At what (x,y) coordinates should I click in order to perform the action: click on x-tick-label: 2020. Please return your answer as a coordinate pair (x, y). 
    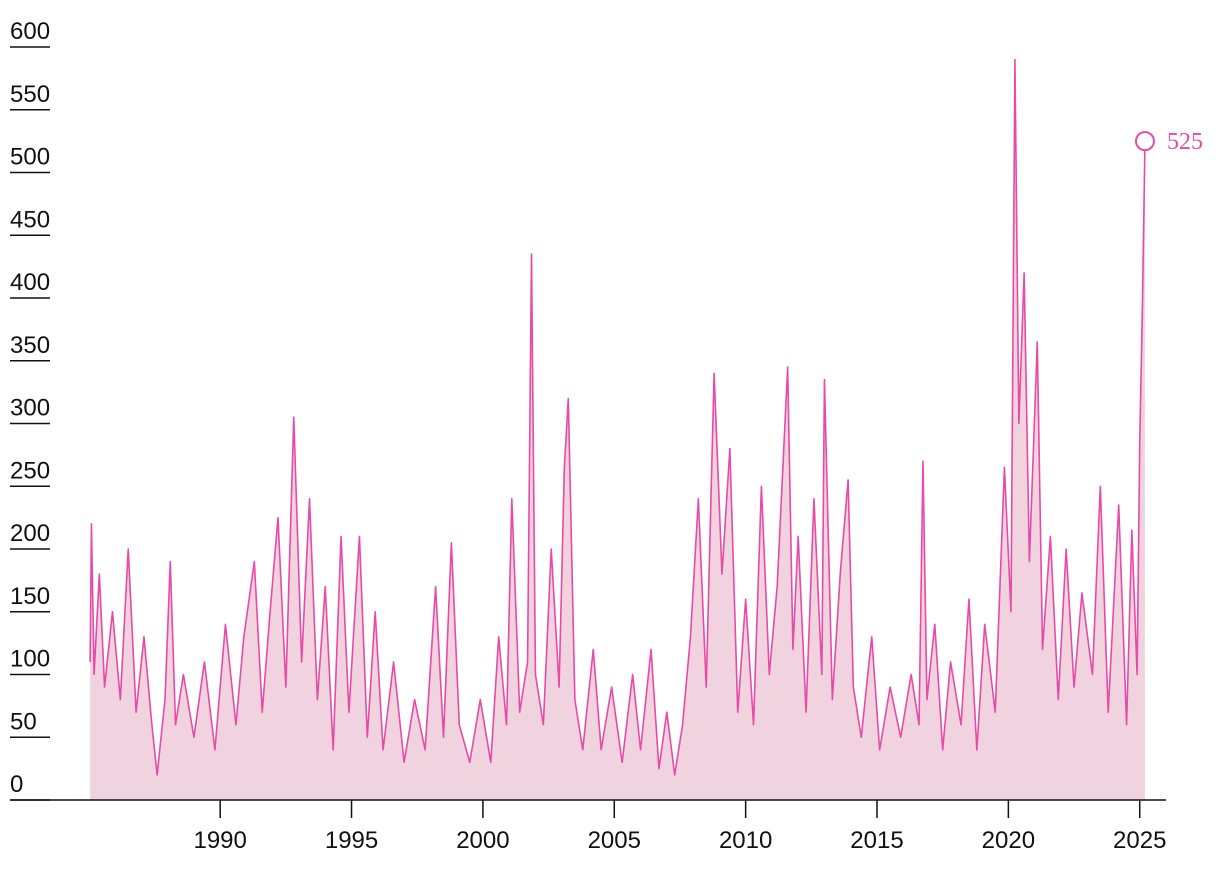
    Looking at the image, I should click on (1008, 840).